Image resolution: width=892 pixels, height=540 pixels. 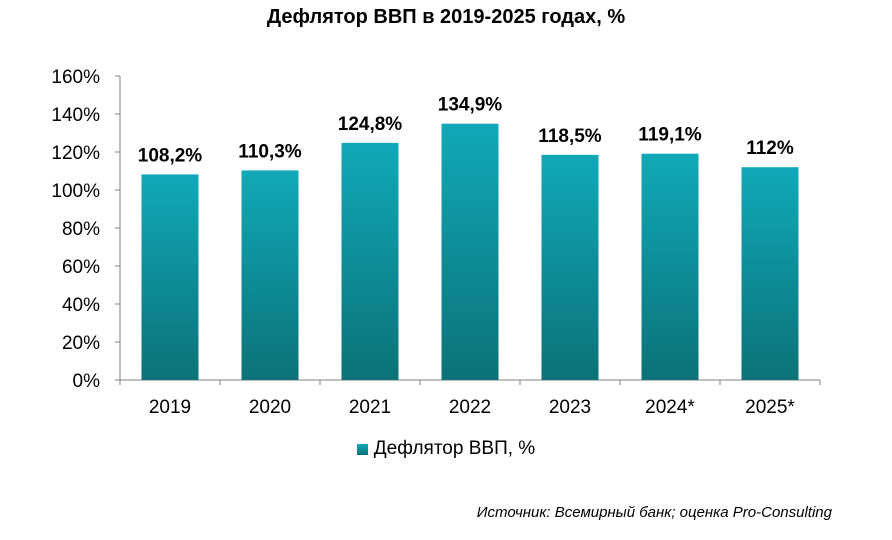 What do you see at coordinates (446, 17) in the screenshot?
I see `chart-title: Дефлятор ВВП в 2019-2025 годах, %` at bounding box center [446, 17].